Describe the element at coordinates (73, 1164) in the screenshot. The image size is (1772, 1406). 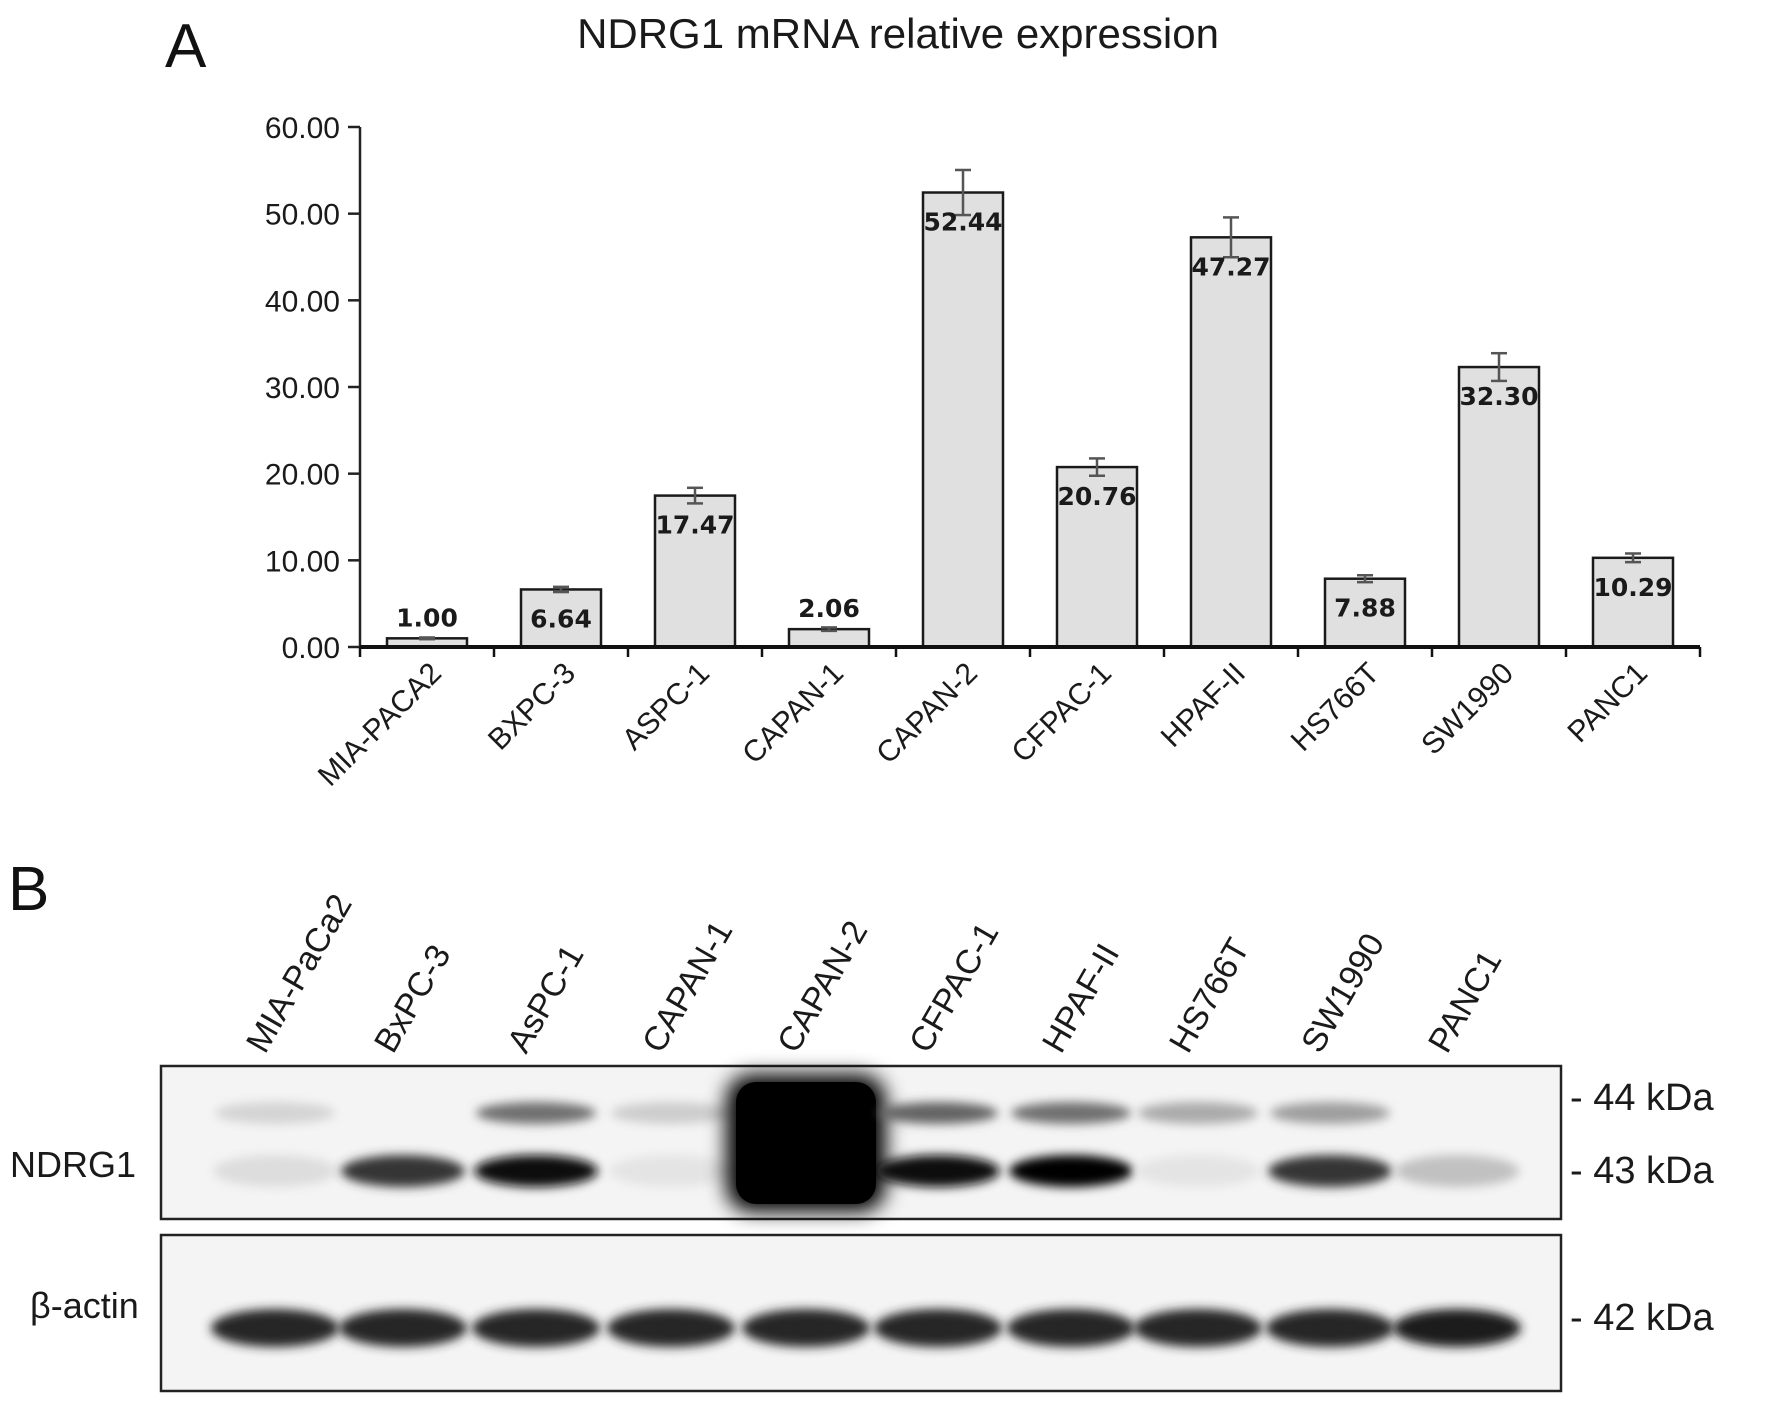
I see `row-label-ndrg1: NDRG1` at that location.